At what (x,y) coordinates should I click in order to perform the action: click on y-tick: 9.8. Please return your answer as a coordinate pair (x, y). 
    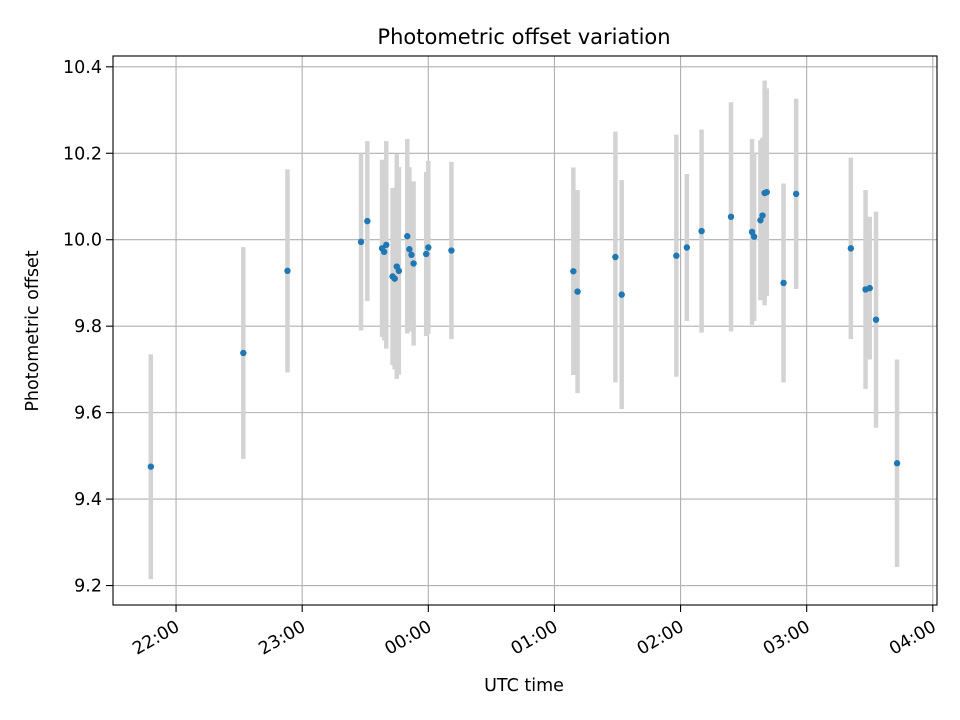
    Looking at the image, I should click on (93, 327).